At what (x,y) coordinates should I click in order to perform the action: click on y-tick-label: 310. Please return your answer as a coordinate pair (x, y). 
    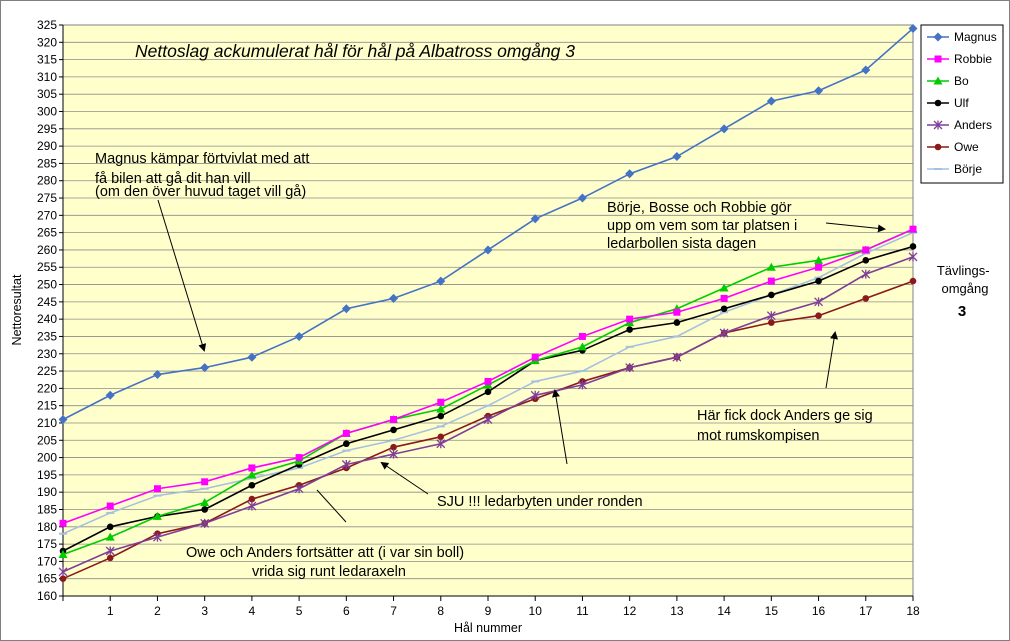
    Looking at the image, I should click on (47, 77).